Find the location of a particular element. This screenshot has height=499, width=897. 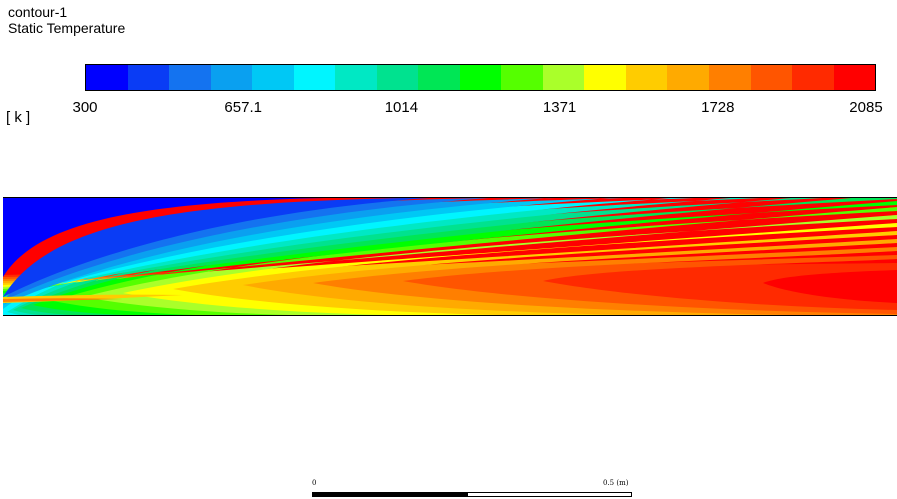

colorbar-tick-label: 657.1 is located at coordinates (243, 107).